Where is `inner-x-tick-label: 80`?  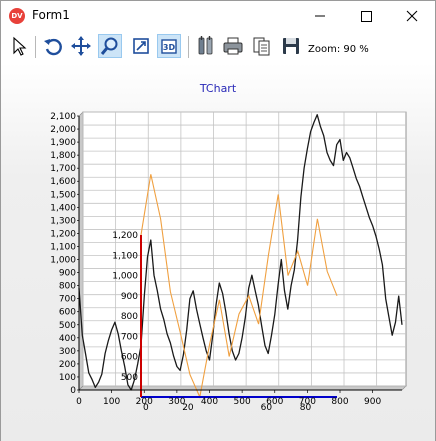
inner-x-tick-label: 80 is located at coordinates (306, 408).